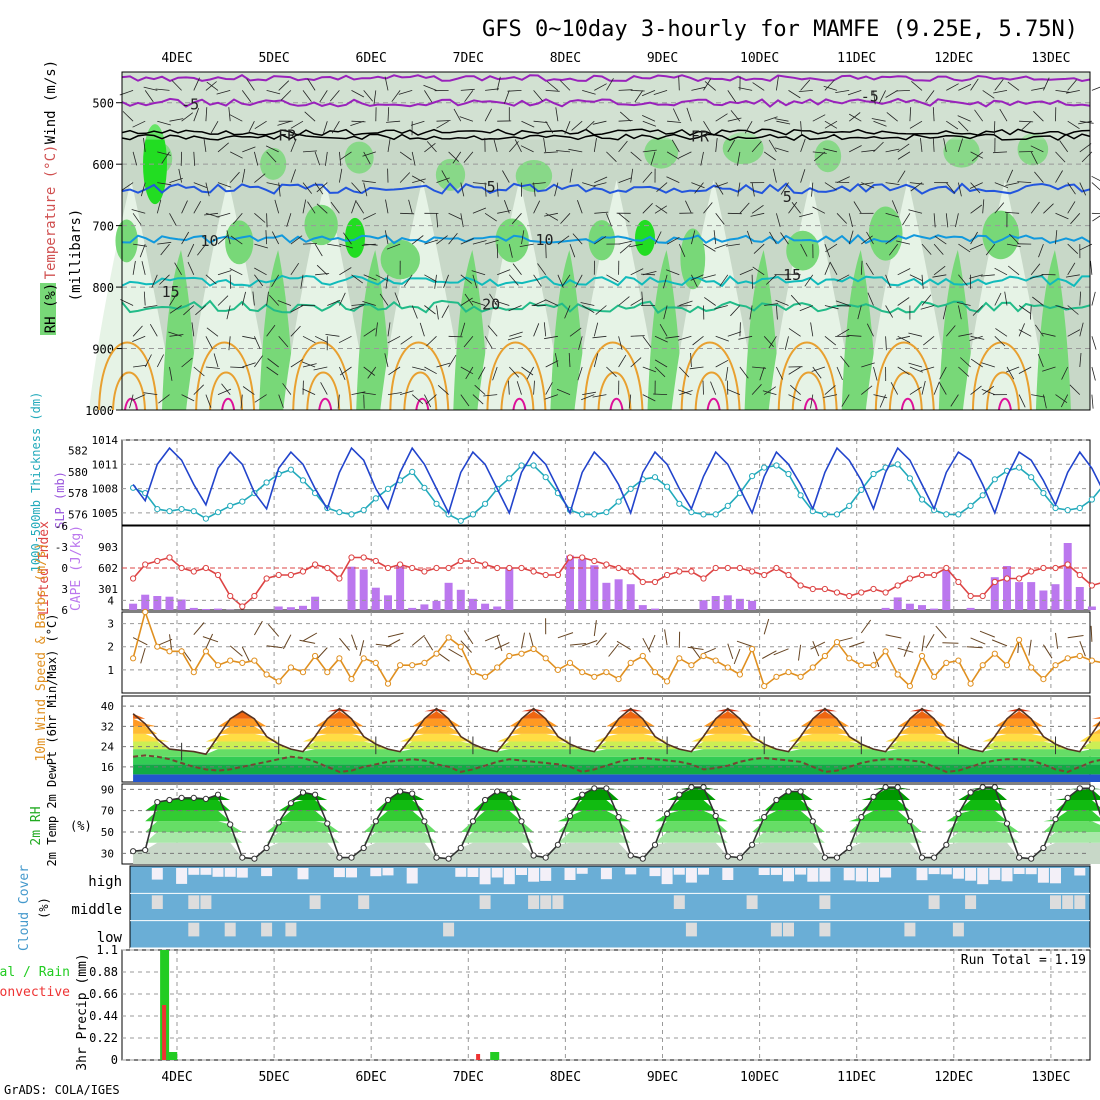 The image size is (1100, 1100). What do you see at coordinates (273, 58) in the screenshot?
I see `x-tick-label-top: 5DEC` at bounding box center [273, 58].